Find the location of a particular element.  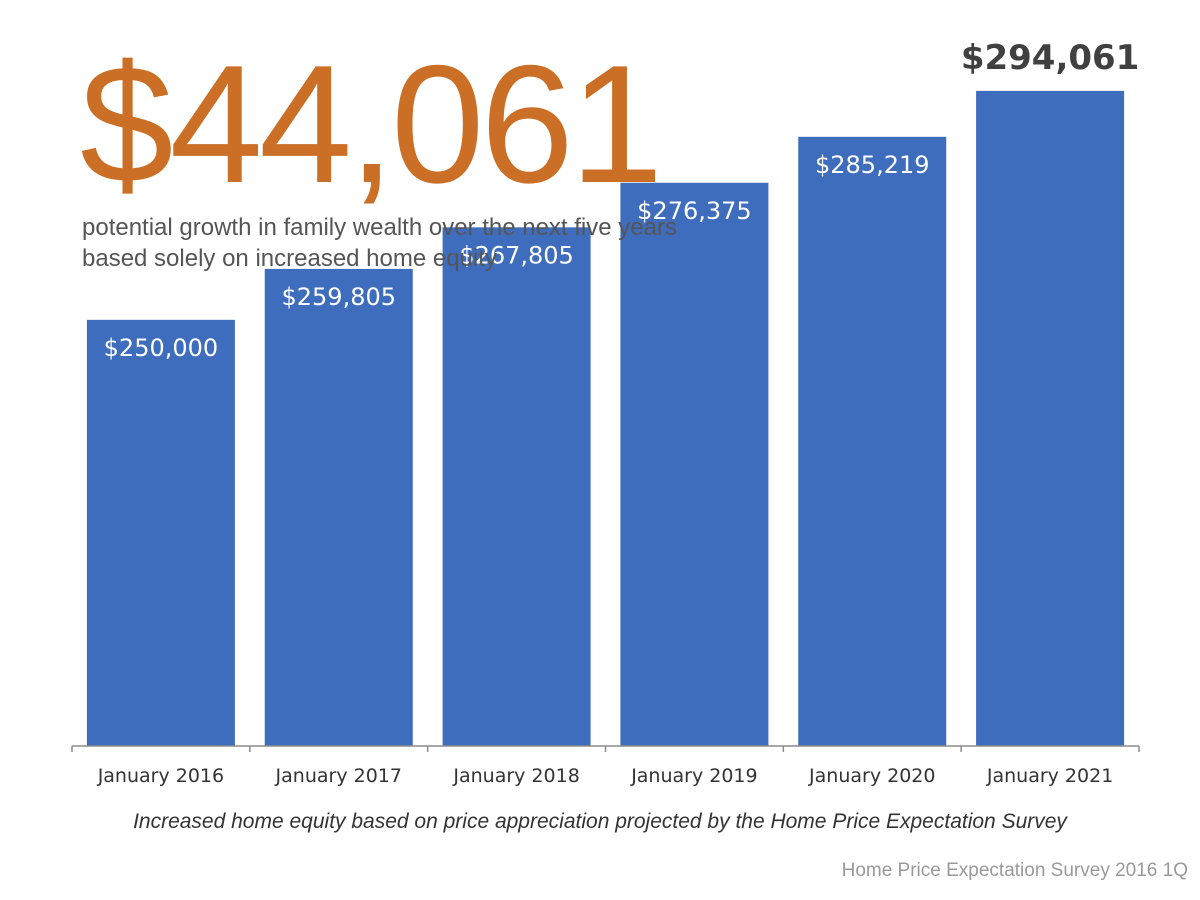

value-label: $285,219 is located at coordinates (872, 165).